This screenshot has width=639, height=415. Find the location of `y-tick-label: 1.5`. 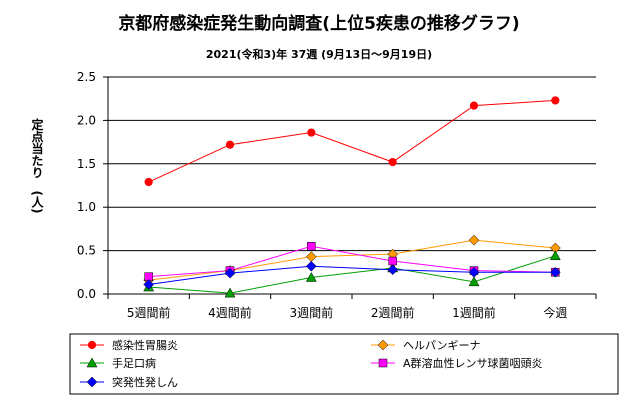

y-tick-label: 1.5 is located at coordinates (86, 164).